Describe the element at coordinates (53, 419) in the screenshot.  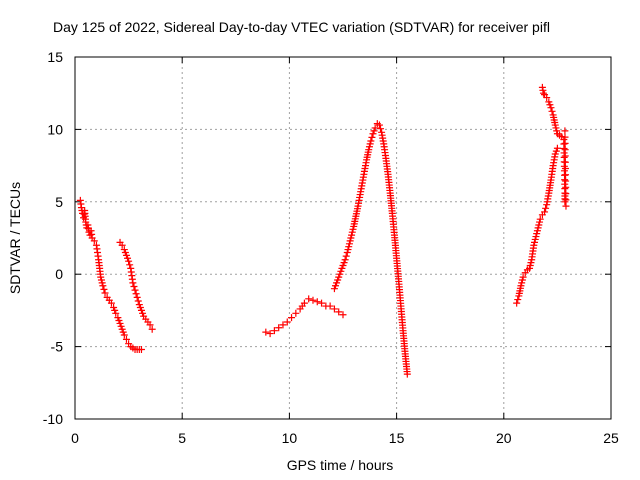
I see `y-tick-label: -10` at that location.